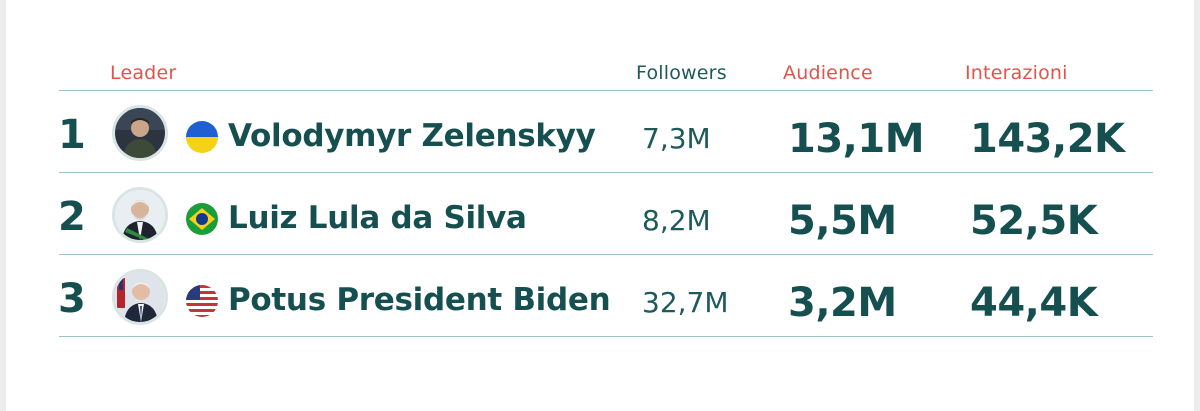 This screenshot has height=411, width=1200. I want to click on usa-flag-icon, so click(202, 301).